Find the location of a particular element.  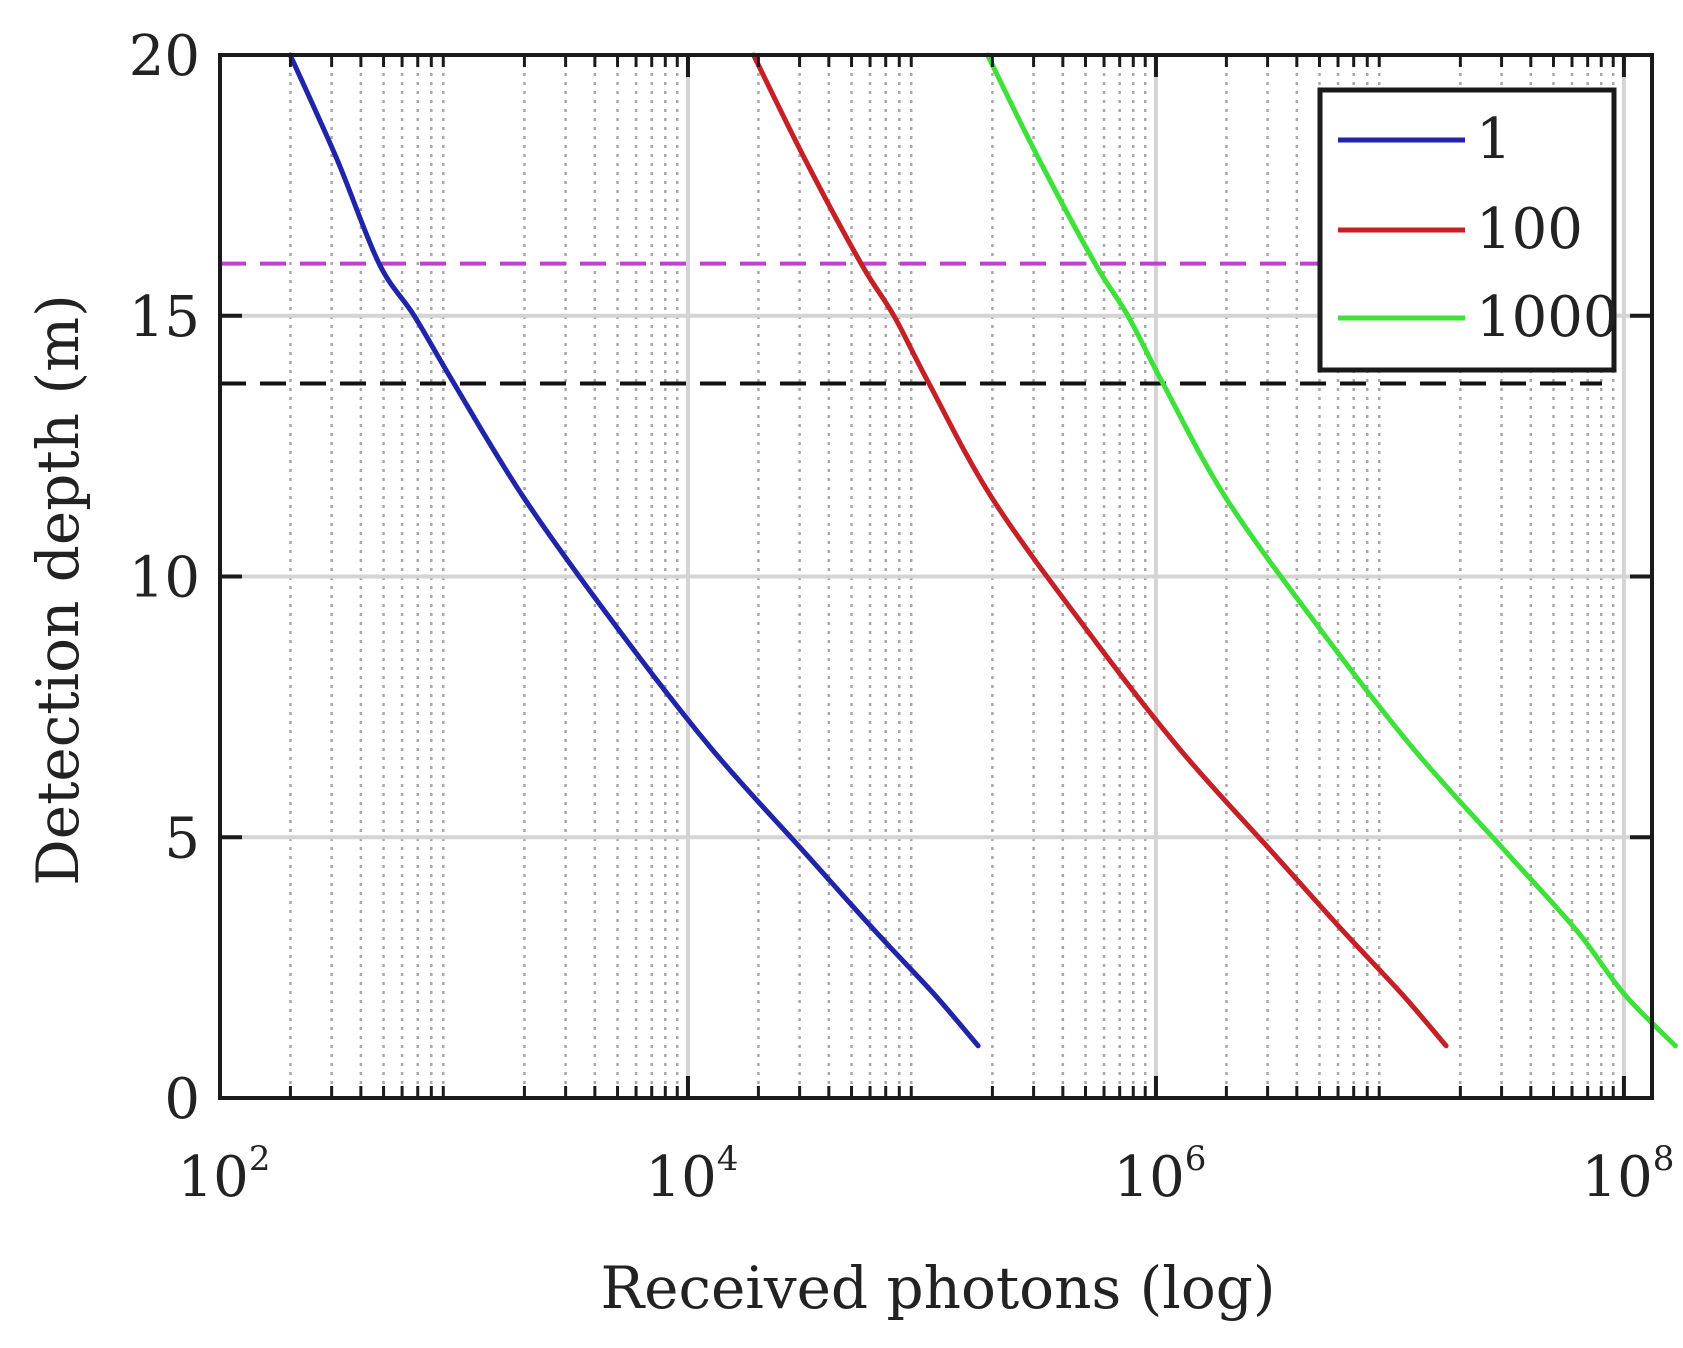

legend-label-1: 1 is located at coordinates (1494, 139).